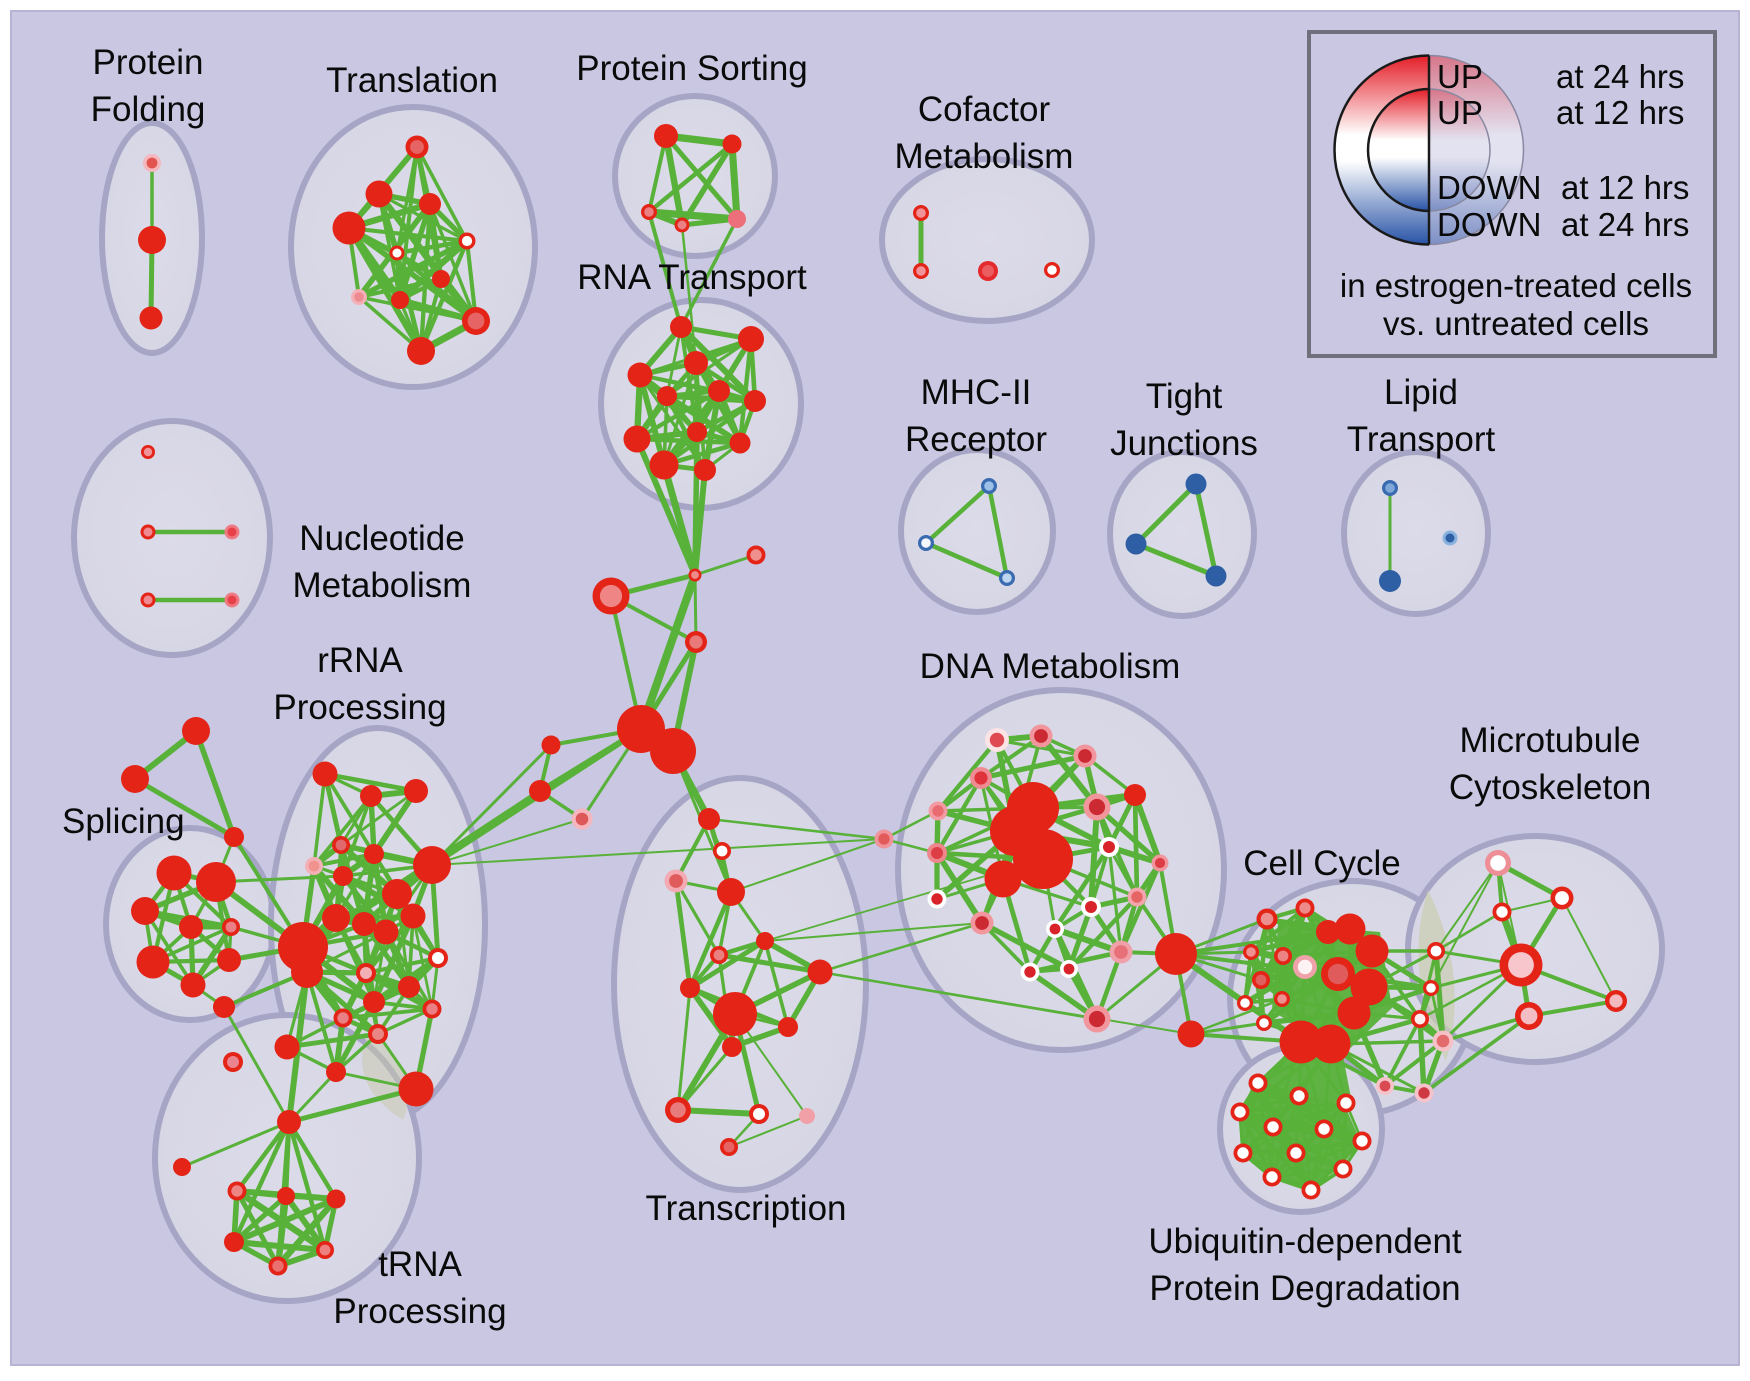 This screenshot has width=1750, height=1381. Describe the element at coordinates (1421, 439) in the screenshot. I see `svg-text: Transport` at that location.